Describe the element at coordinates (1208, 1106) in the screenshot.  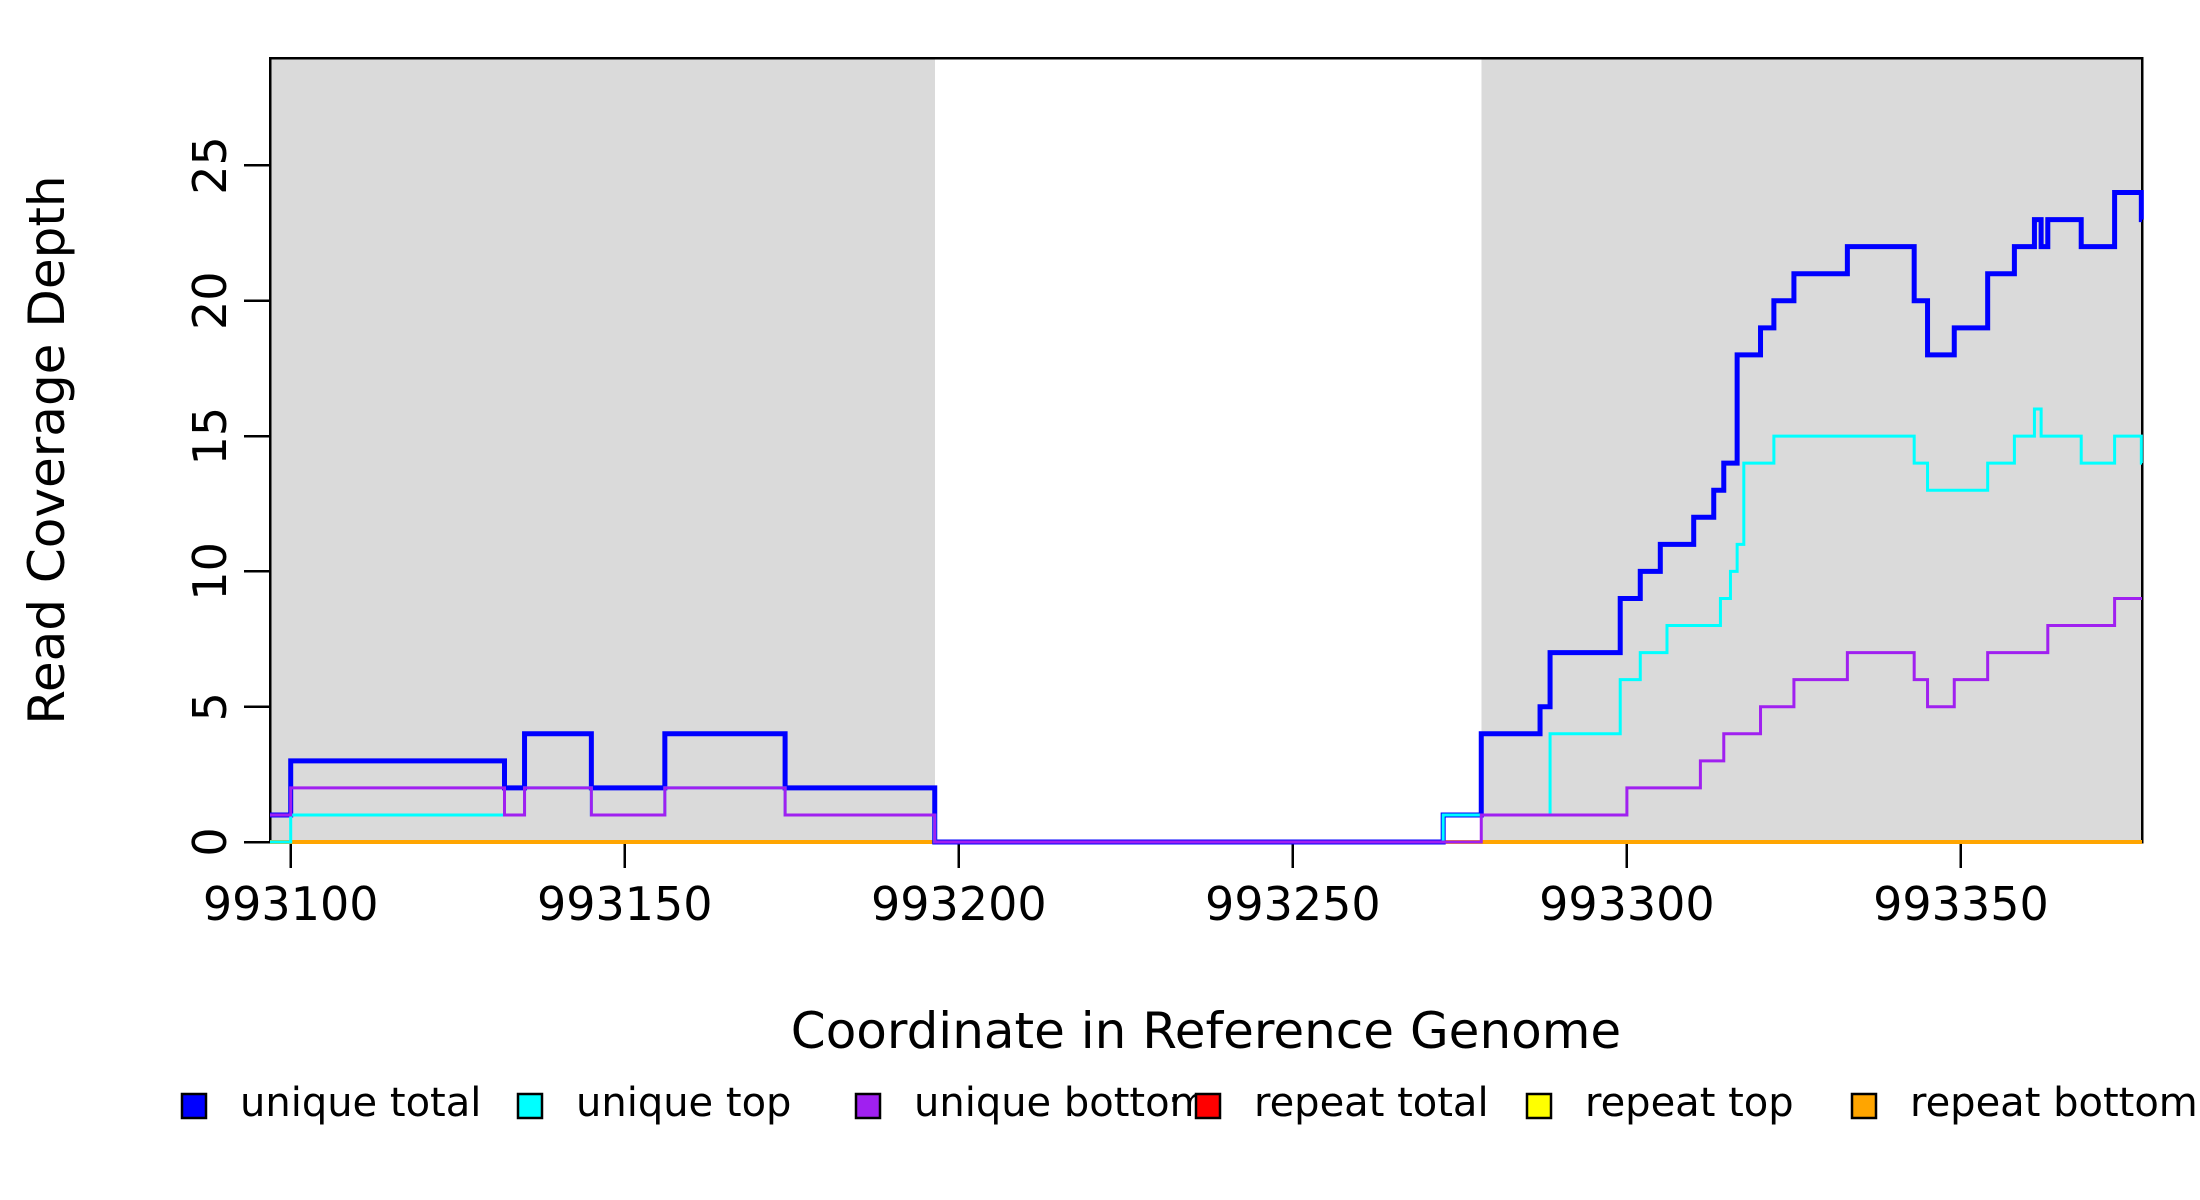
I see `legend-swatch-repeat-total` at that location.